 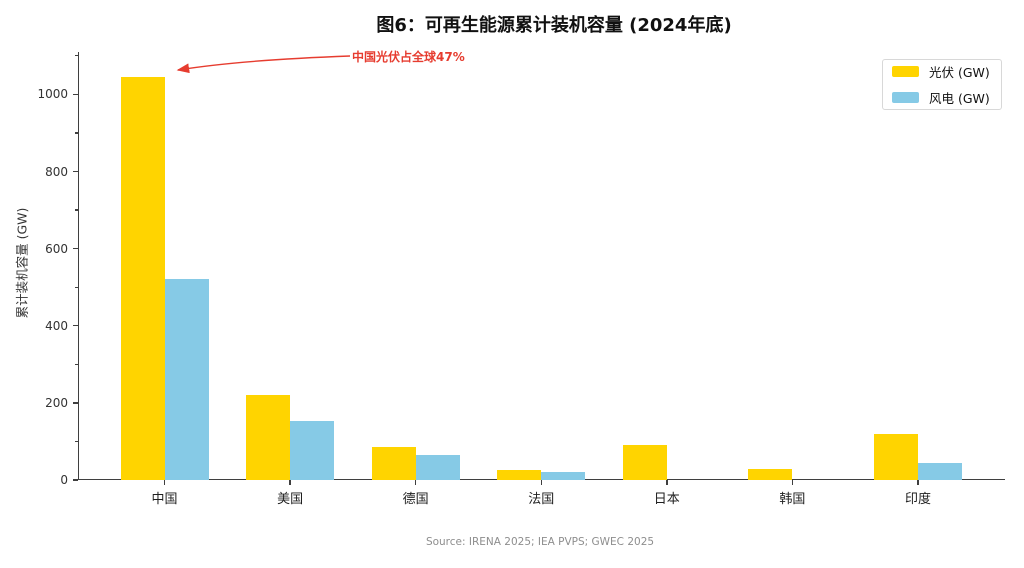 I want to click on x-tick-label: 中国, so click(x=164, y=499).